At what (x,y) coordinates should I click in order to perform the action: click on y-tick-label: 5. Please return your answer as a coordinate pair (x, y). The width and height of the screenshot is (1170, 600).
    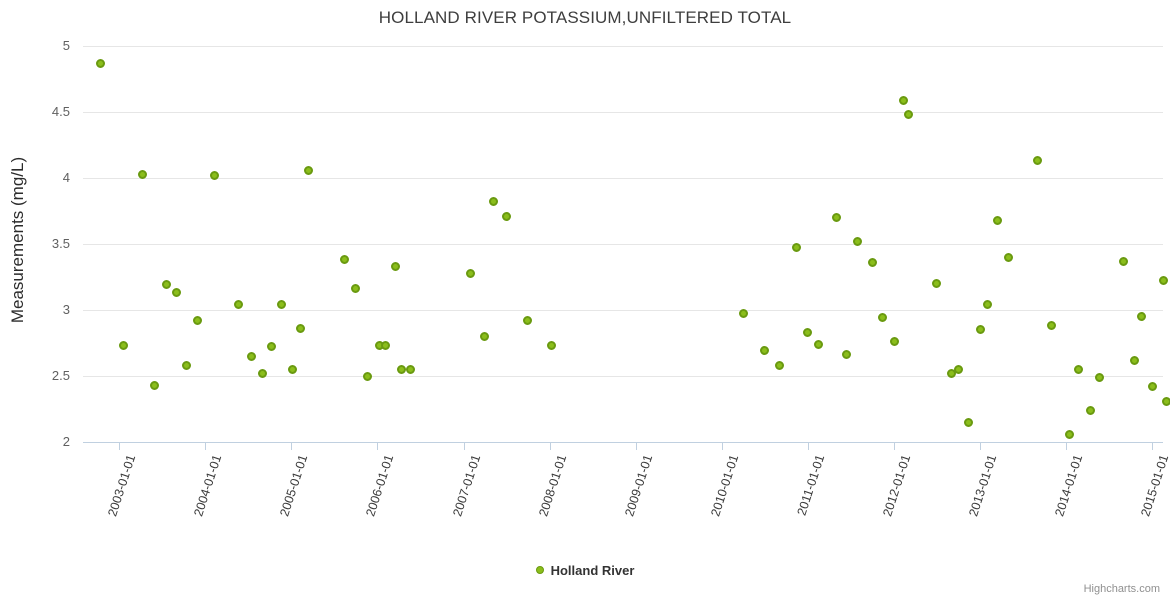
    Looking at the image, I should click on (66, 45).